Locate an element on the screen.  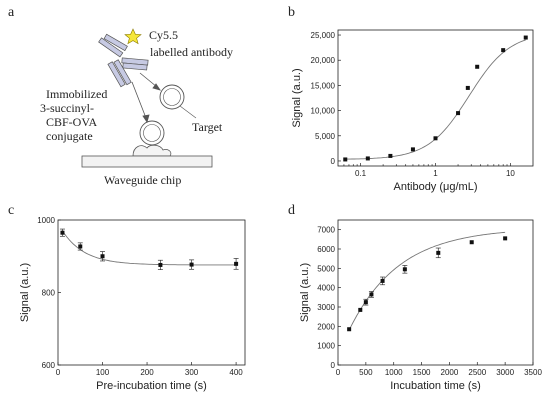
y-tick-label: 5000 is located at coordinates (326, 268).